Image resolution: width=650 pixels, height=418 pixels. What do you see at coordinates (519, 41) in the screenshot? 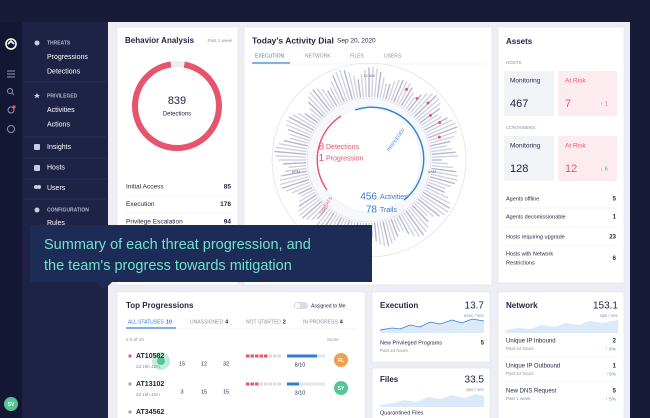
I see `panel-title: Assets` at bounding box center [519, 41].